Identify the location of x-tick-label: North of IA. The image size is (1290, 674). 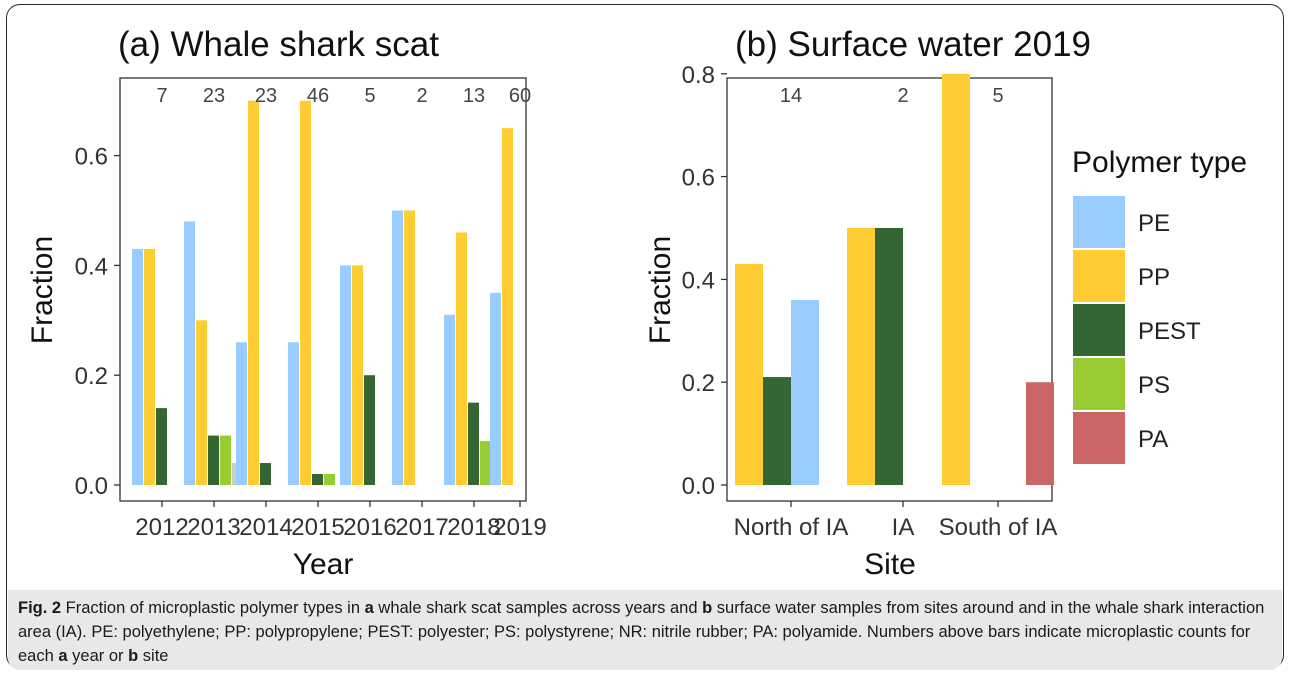
(791, 527).